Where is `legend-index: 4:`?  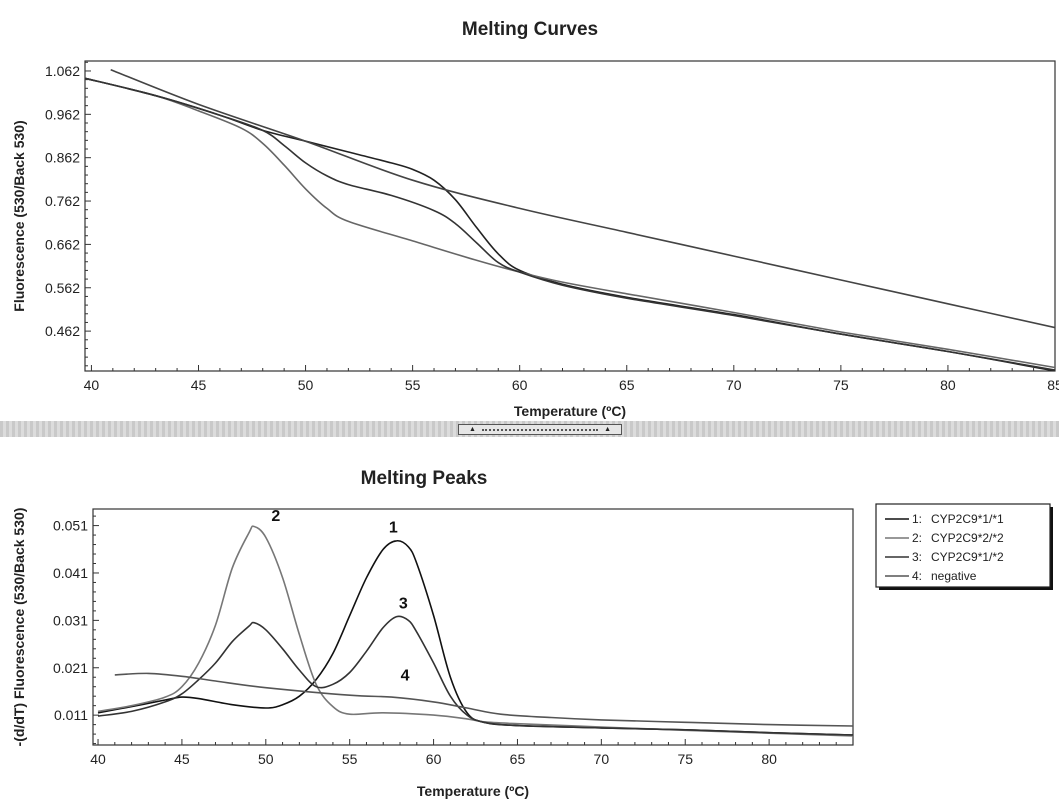
legend-index: 4: is located at coordinates (917, 576).